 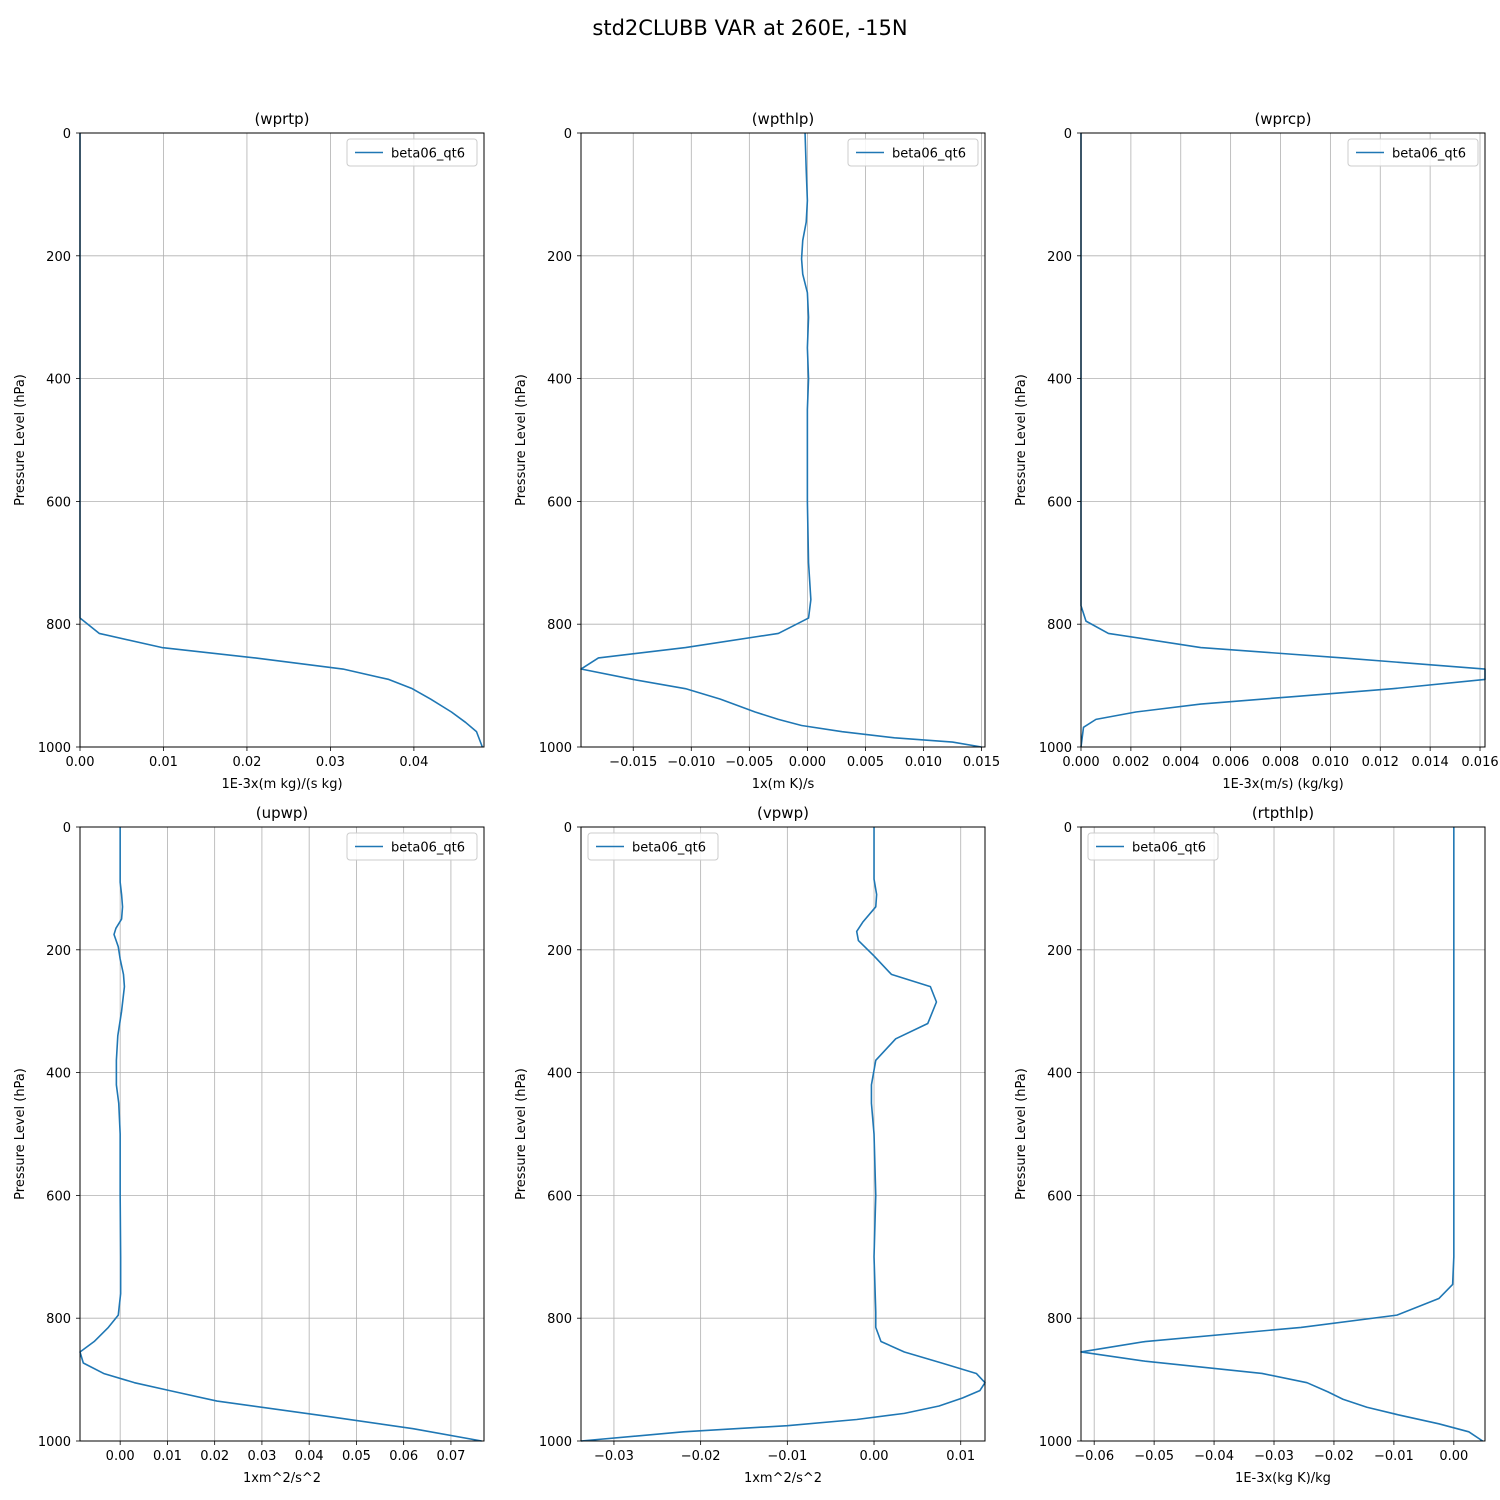 I want to click on panel-5-ytick-label-2: 400, so click(x=1059, y=1074).